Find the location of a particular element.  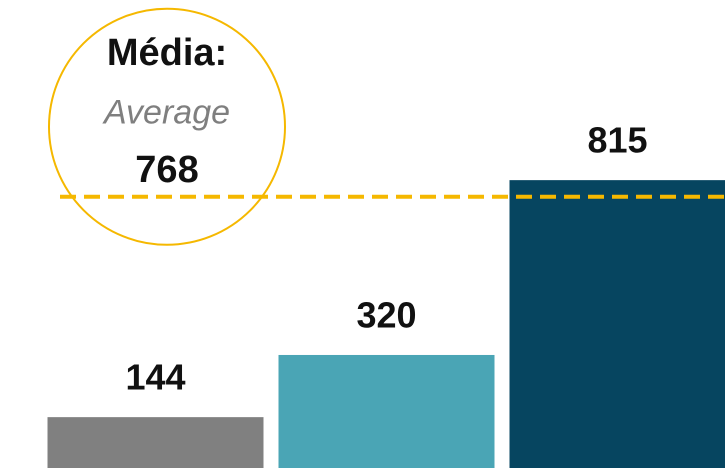

value-label: 144 is located at coordinates (155, 377).